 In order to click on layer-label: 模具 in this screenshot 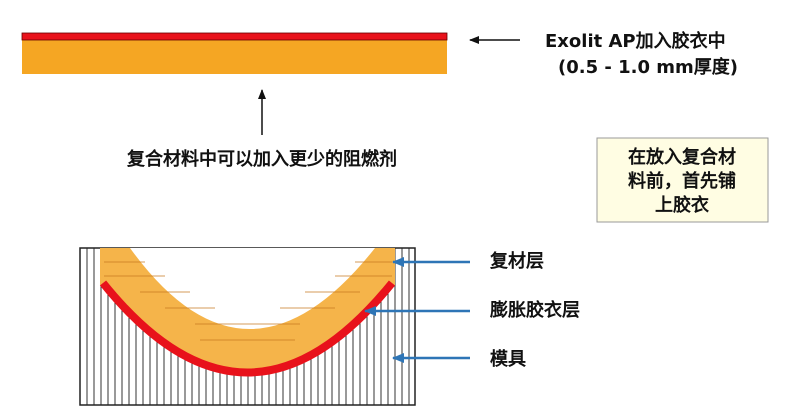, I will do `click(508, 359)`.